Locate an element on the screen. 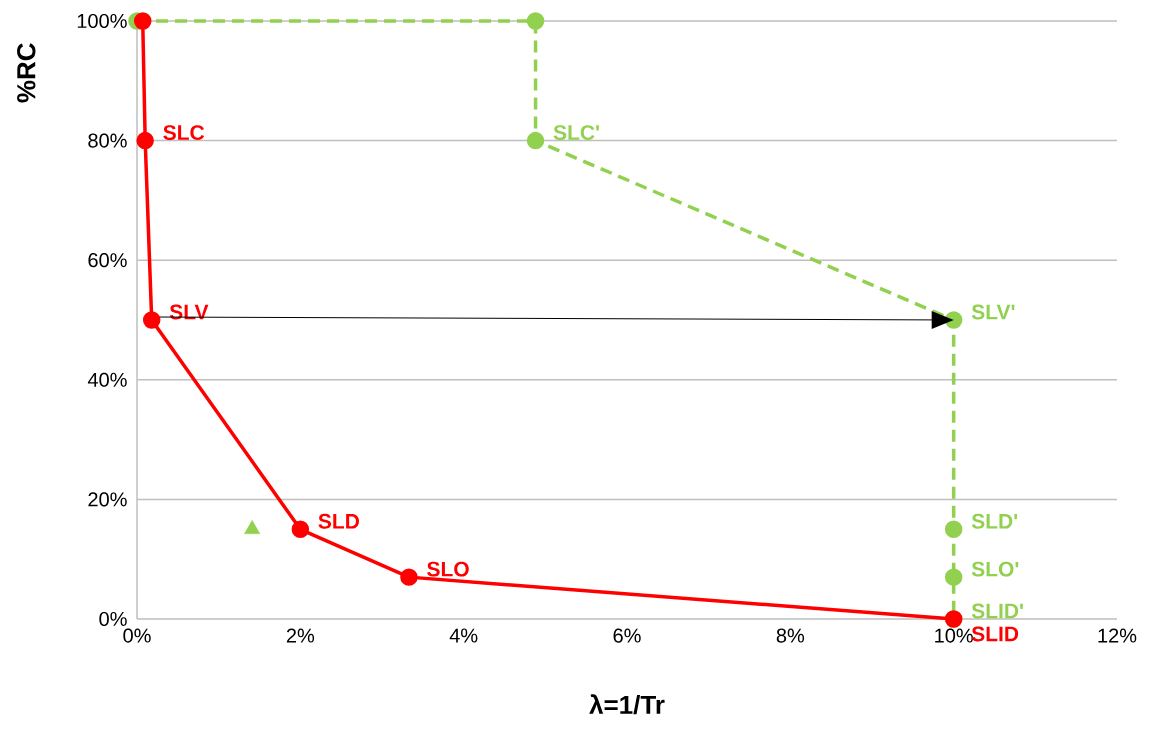 This screenshot has width=1153, height=749. data-label: SLC is located at coordinates (184, 133).